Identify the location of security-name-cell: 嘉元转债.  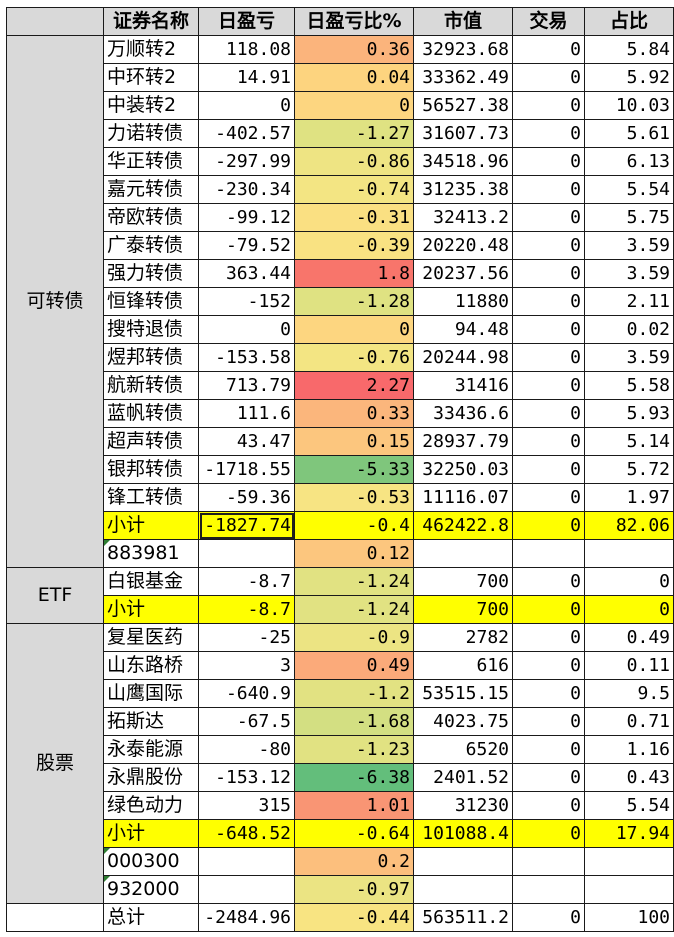
(151, 189).